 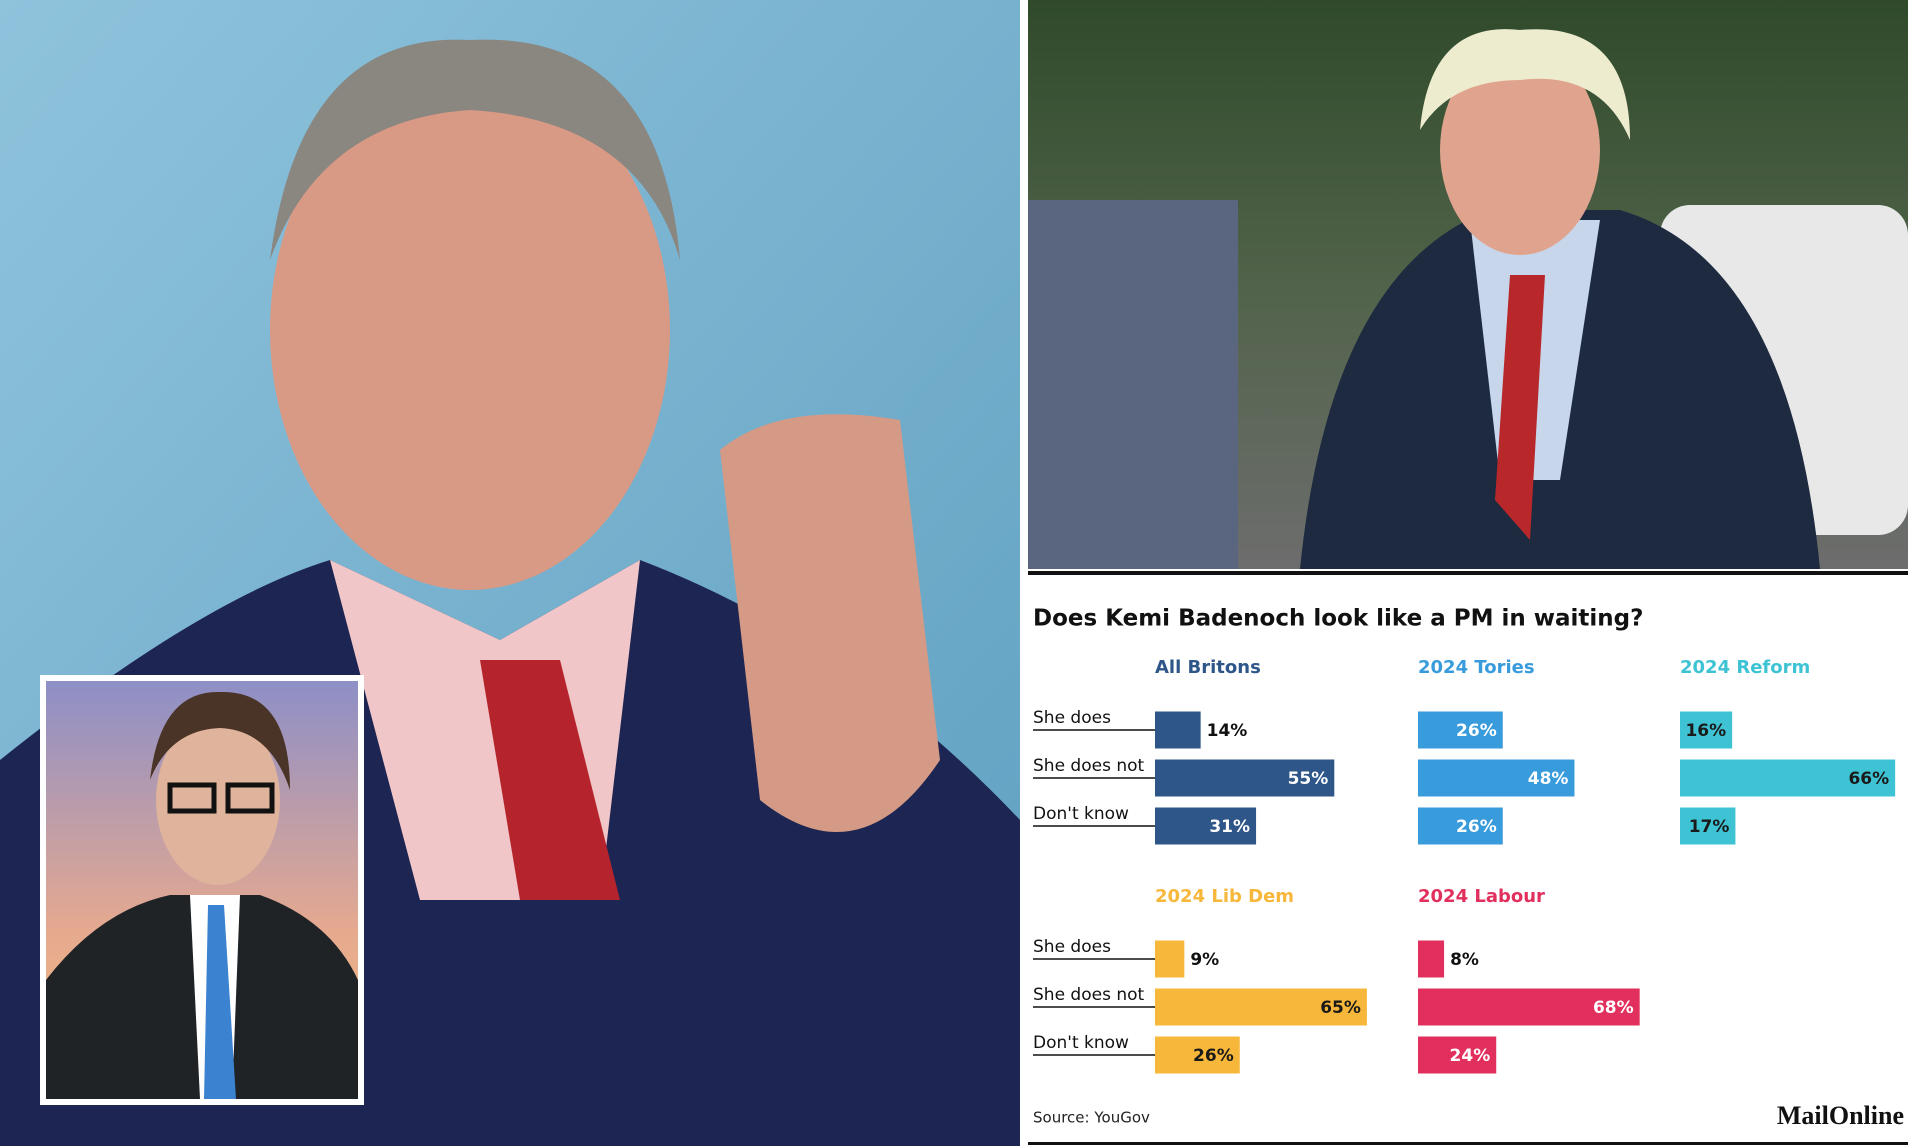 I want to click on value-label: 16%, so click(x=1705, y=731).